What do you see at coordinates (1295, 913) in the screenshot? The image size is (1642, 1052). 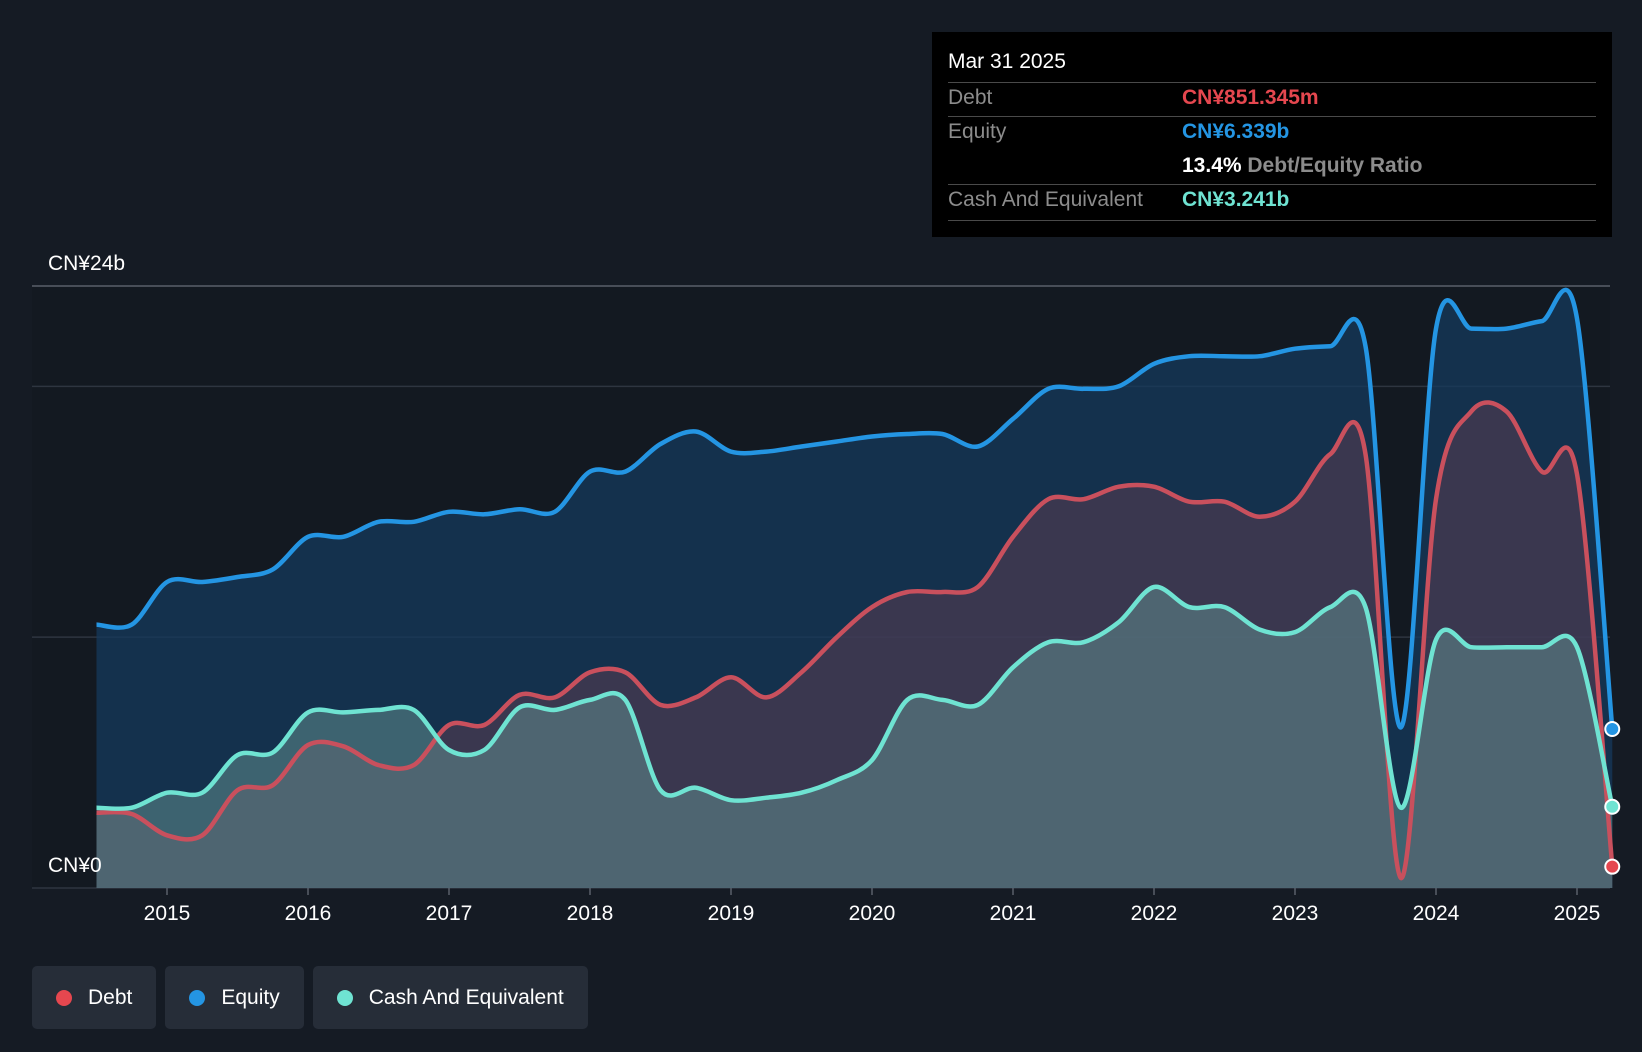 I see `x-tick-label: 2023` at bounding box center [1295, 913].